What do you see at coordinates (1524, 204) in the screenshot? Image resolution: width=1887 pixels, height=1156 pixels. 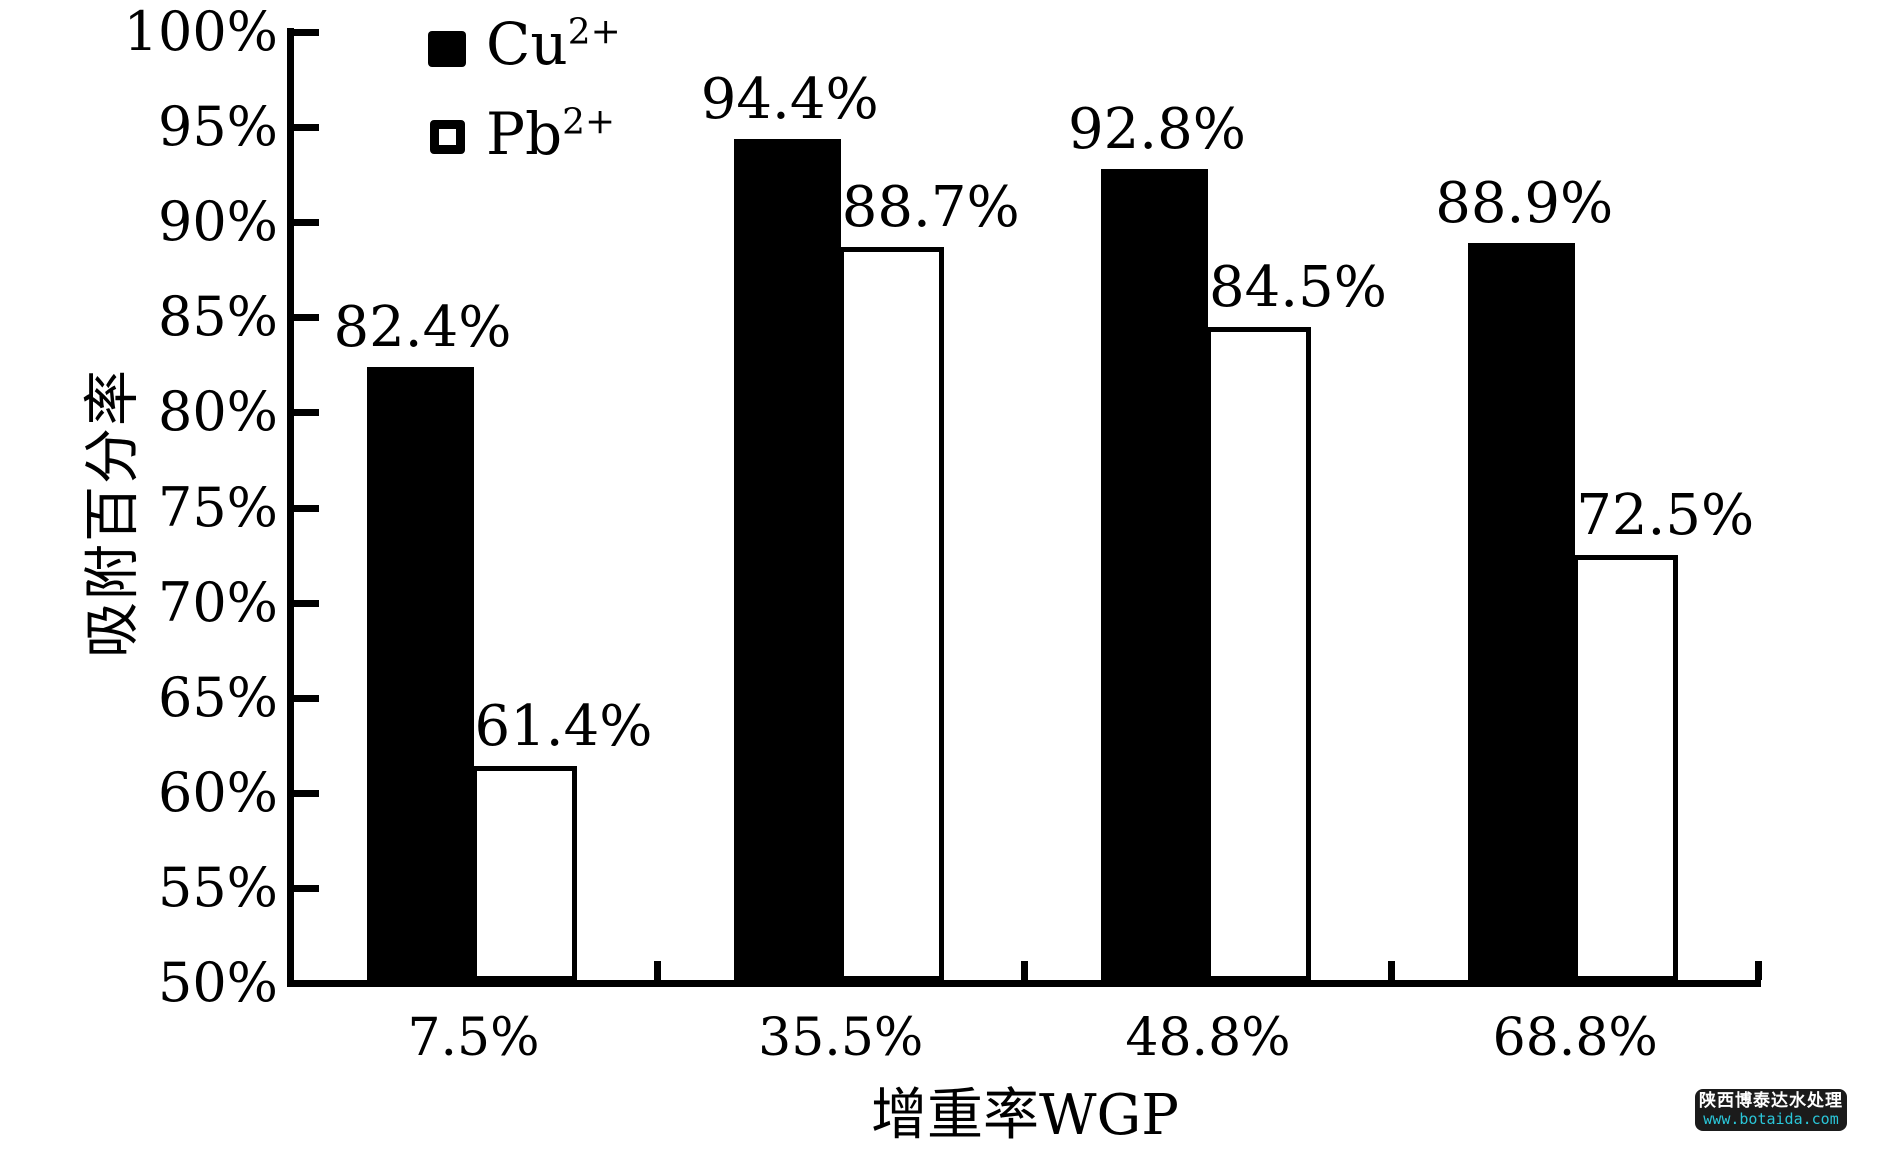 I see `cu-bar-value-label: 88.9%` at bounding box center [1524, 204].